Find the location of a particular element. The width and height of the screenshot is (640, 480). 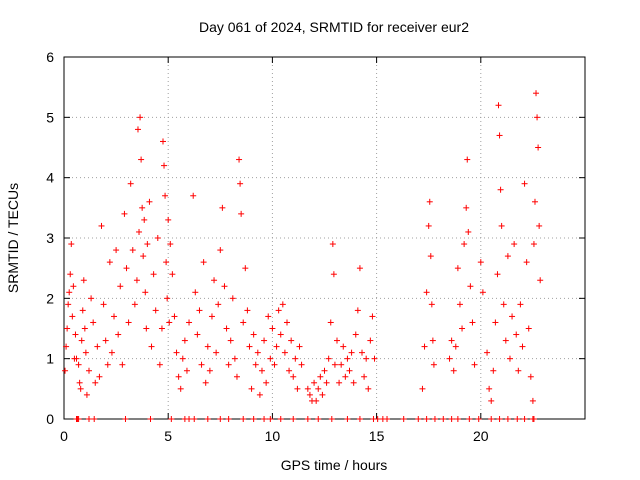

y-tick-label: 5 is located at coordinates (50, 117).